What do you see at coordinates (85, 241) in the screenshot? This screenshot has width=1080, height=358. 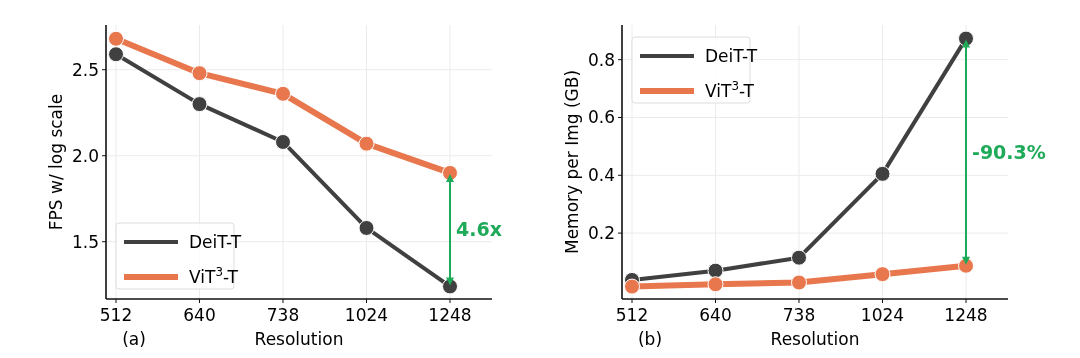 I see `y-tick-label: 1.5` at bounding box center [85, 241].